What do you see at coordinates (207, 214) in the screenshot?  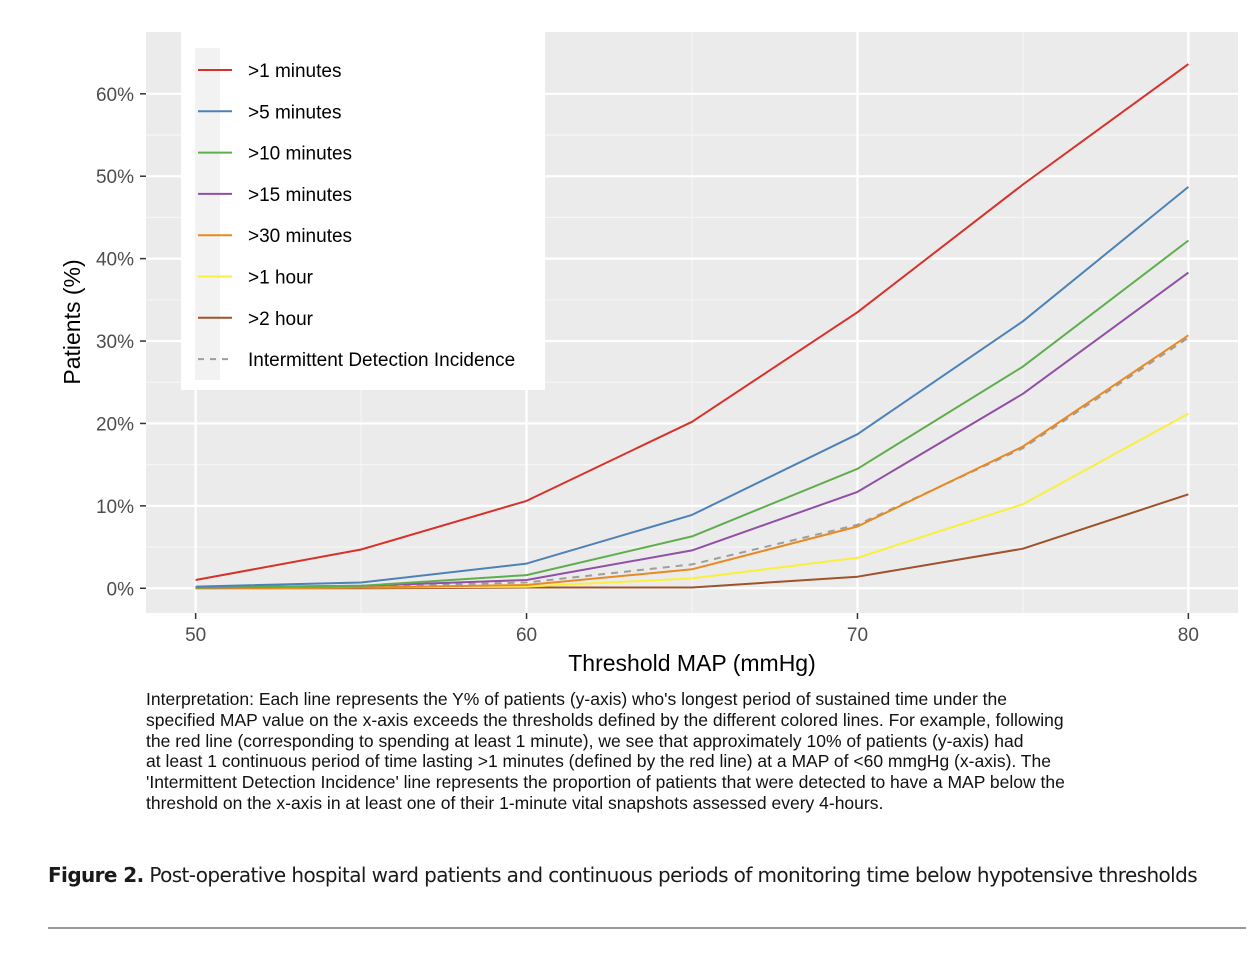 I see `legend-key-background` at bounding box center [207, 214].